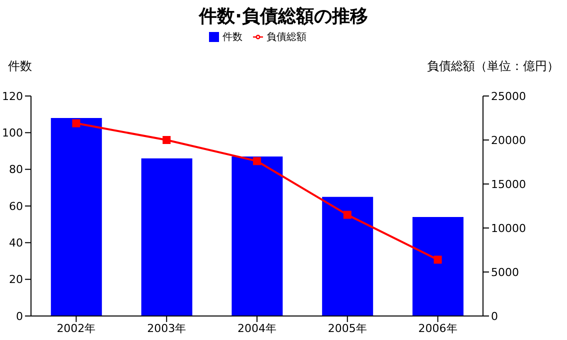 The height and width of the screenshot is (340, 567). Describe the element at coordinates (16, 279) in the screenshot. I see `y-tick-label: 20` at that location.